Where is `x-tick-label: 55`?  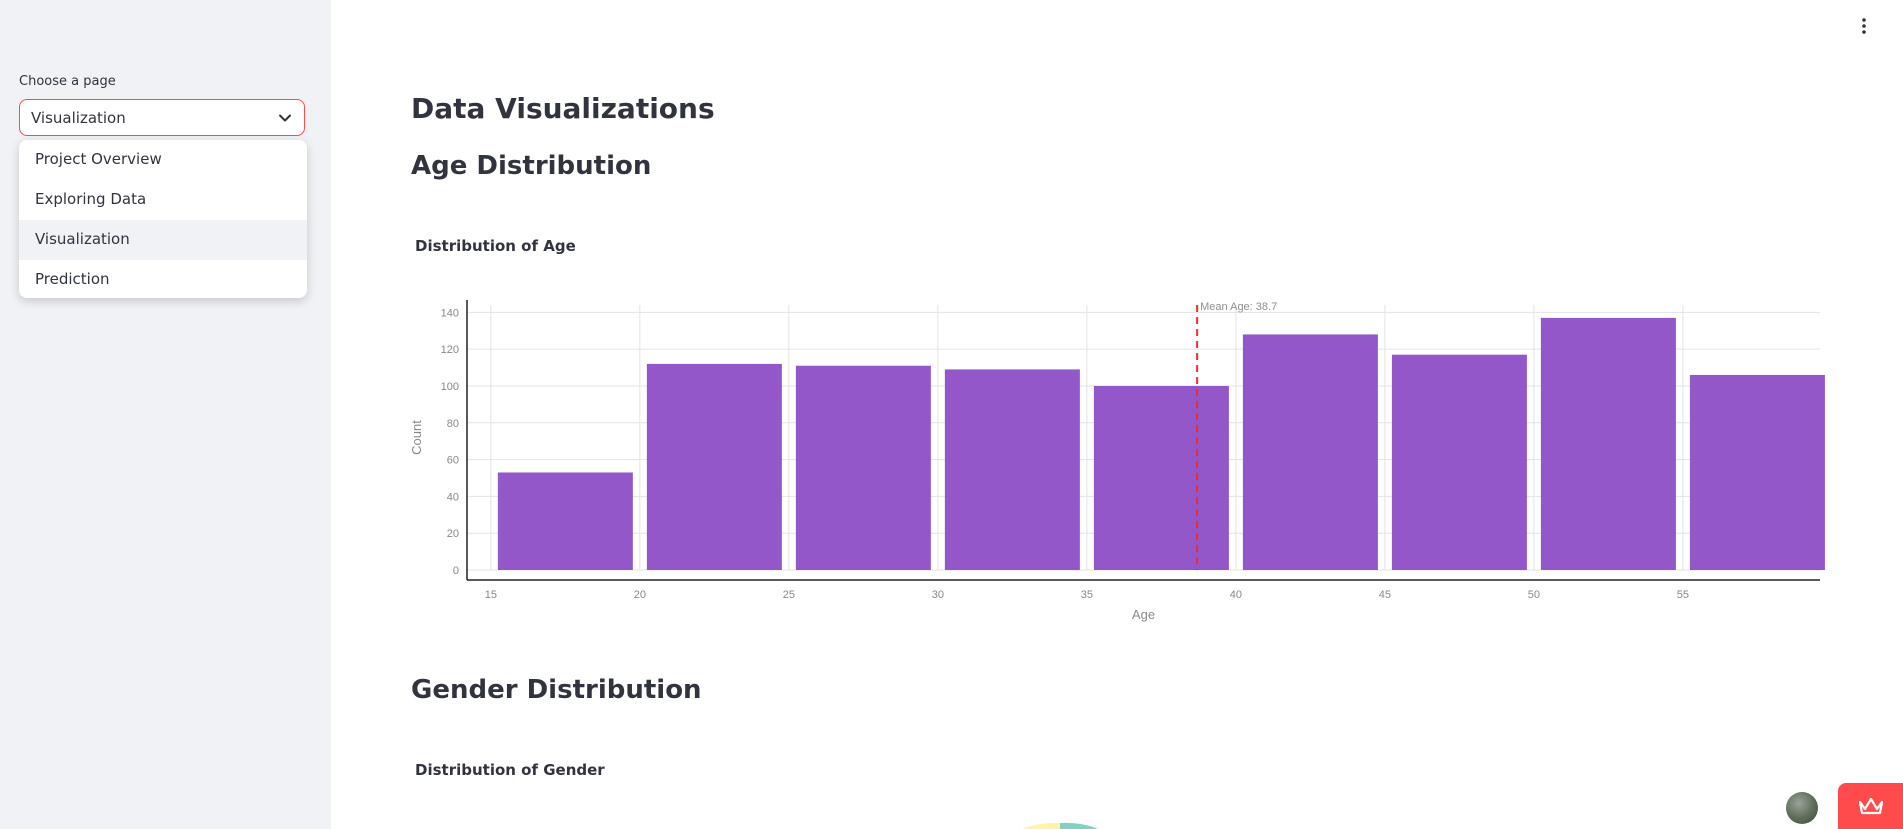
x-tick-label: 55 is located at coordinates (1683, 595).